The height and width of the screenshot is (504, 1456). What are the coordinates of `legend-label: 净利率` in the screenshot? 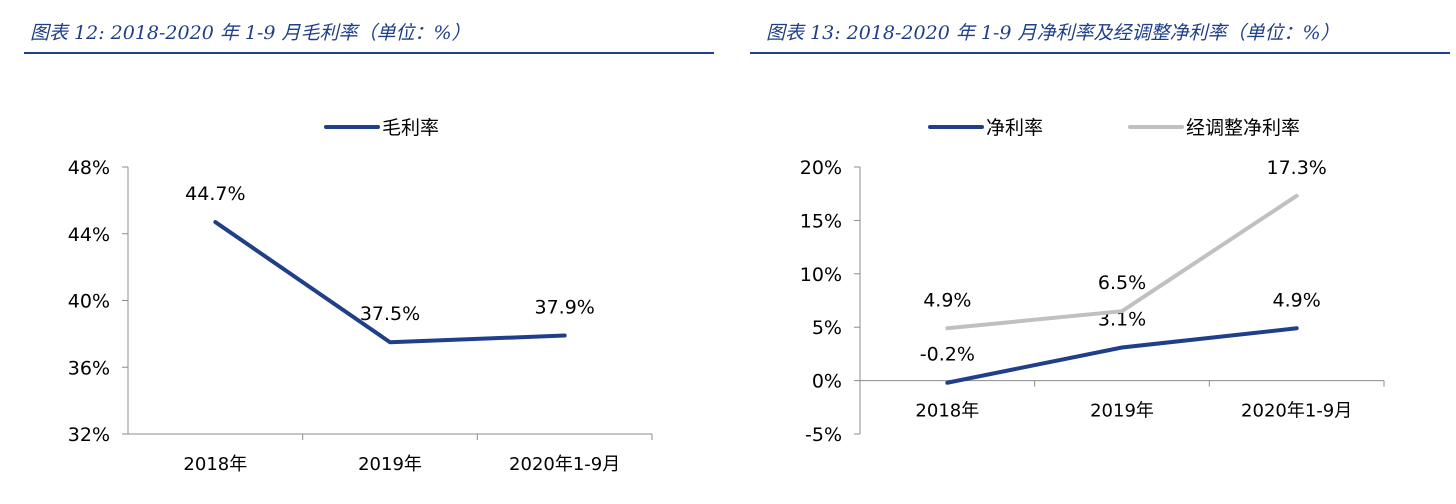 It's located at (1014, 128).